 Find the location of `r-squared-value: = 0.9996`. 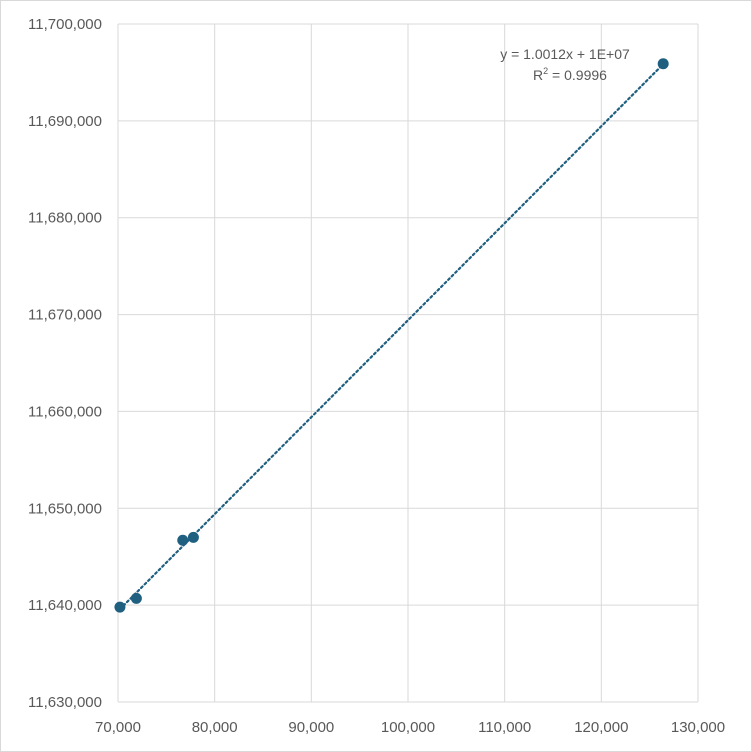

r-squared-value: = 0.9996 is located at coordinates (577, 75).